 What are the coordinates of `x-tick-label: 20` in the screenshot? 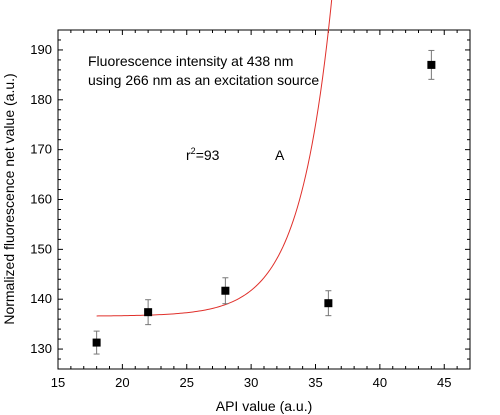 It's located at (122, 382).